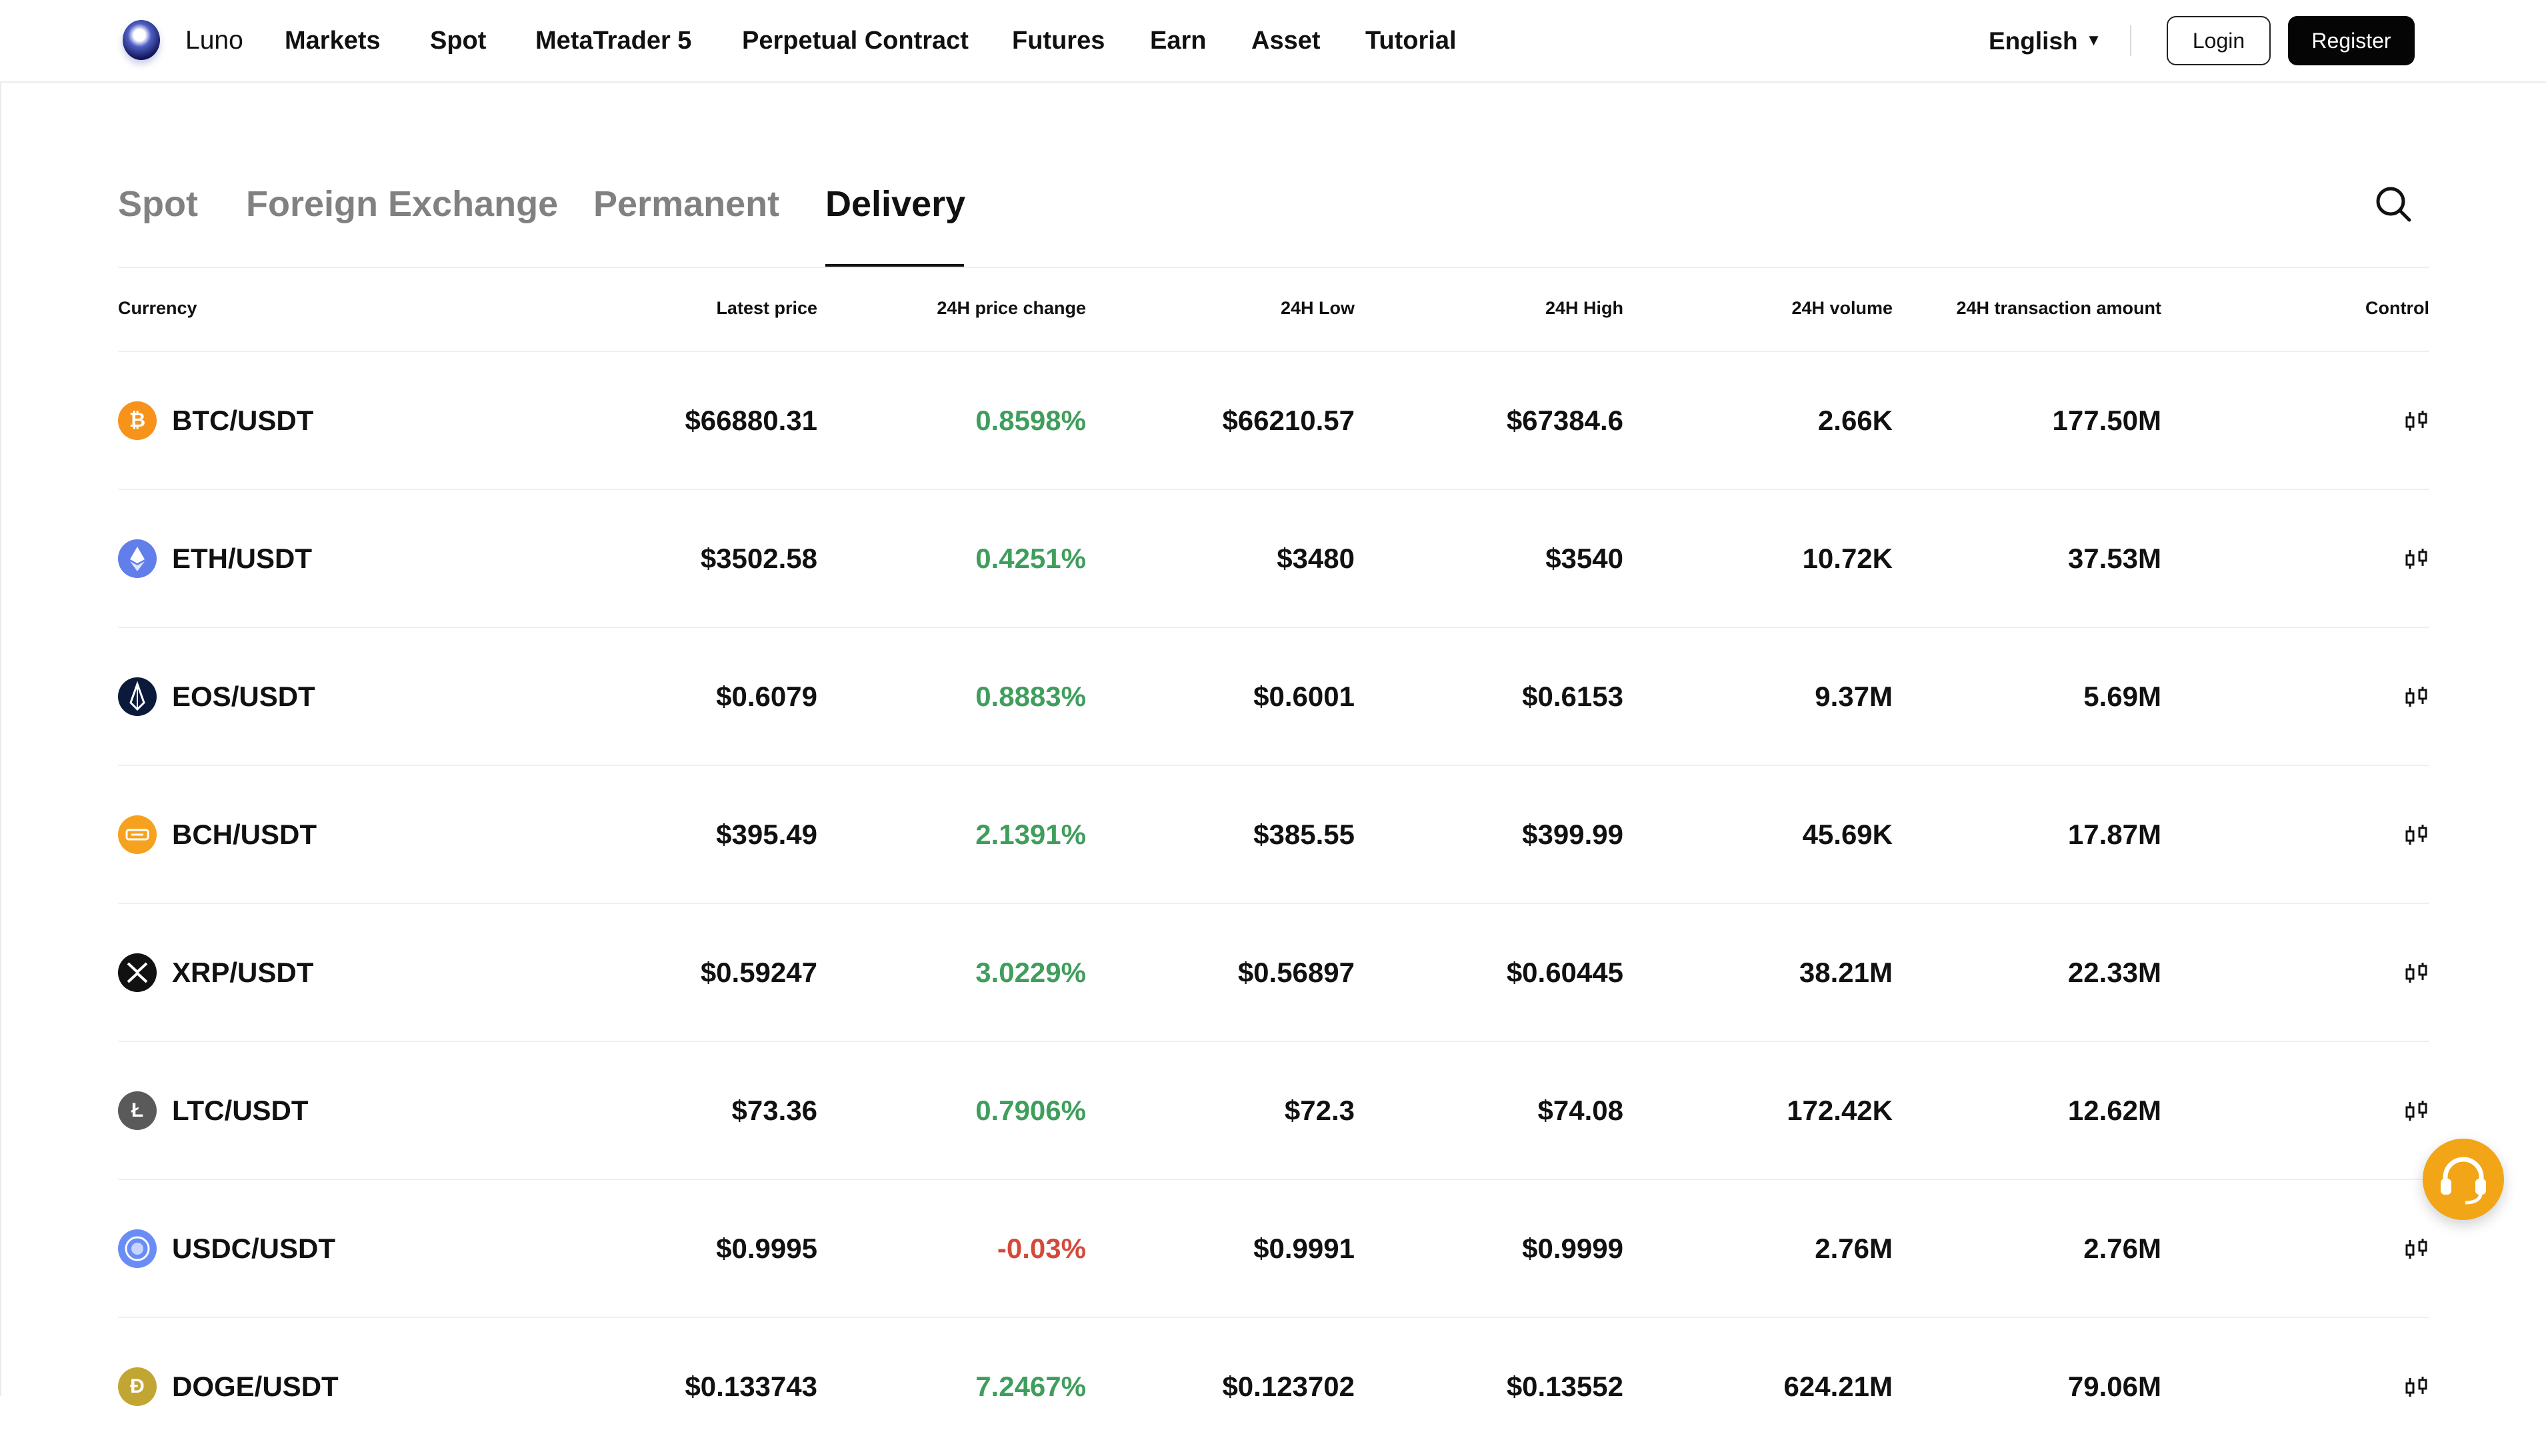 This screenshot has height=1456, width=2546. I want to click on litecoin-icon: Ł, so click(137, 1110).